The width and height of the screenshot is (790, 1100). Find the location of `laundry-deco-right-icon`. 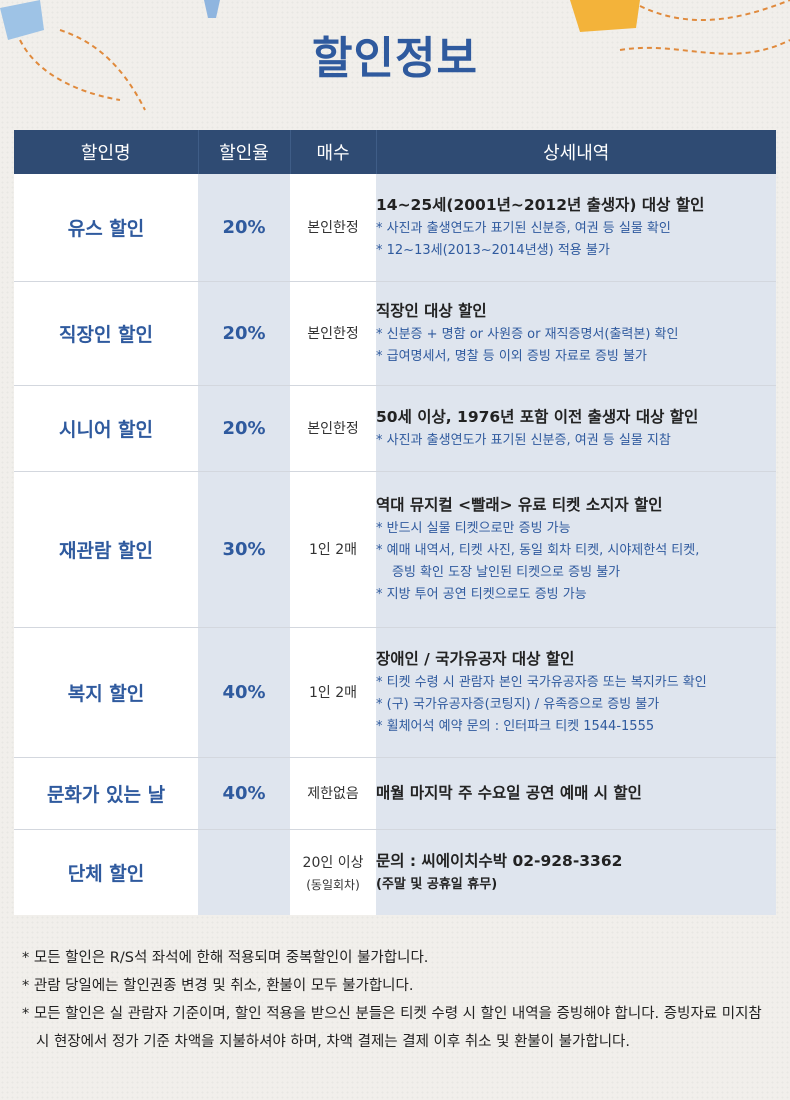

laundry-deco-right-icon is located at coordinates (680, 27).